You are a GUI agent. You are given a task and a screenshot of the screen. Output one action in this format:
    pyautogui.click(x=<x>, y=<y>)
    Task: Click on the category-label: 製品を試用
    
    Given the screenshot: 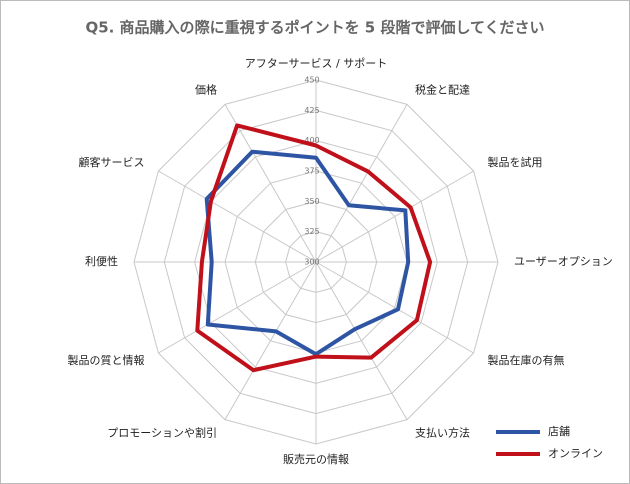 What is the action you would take?
    pyautogui.click(x=514, y=162)
    